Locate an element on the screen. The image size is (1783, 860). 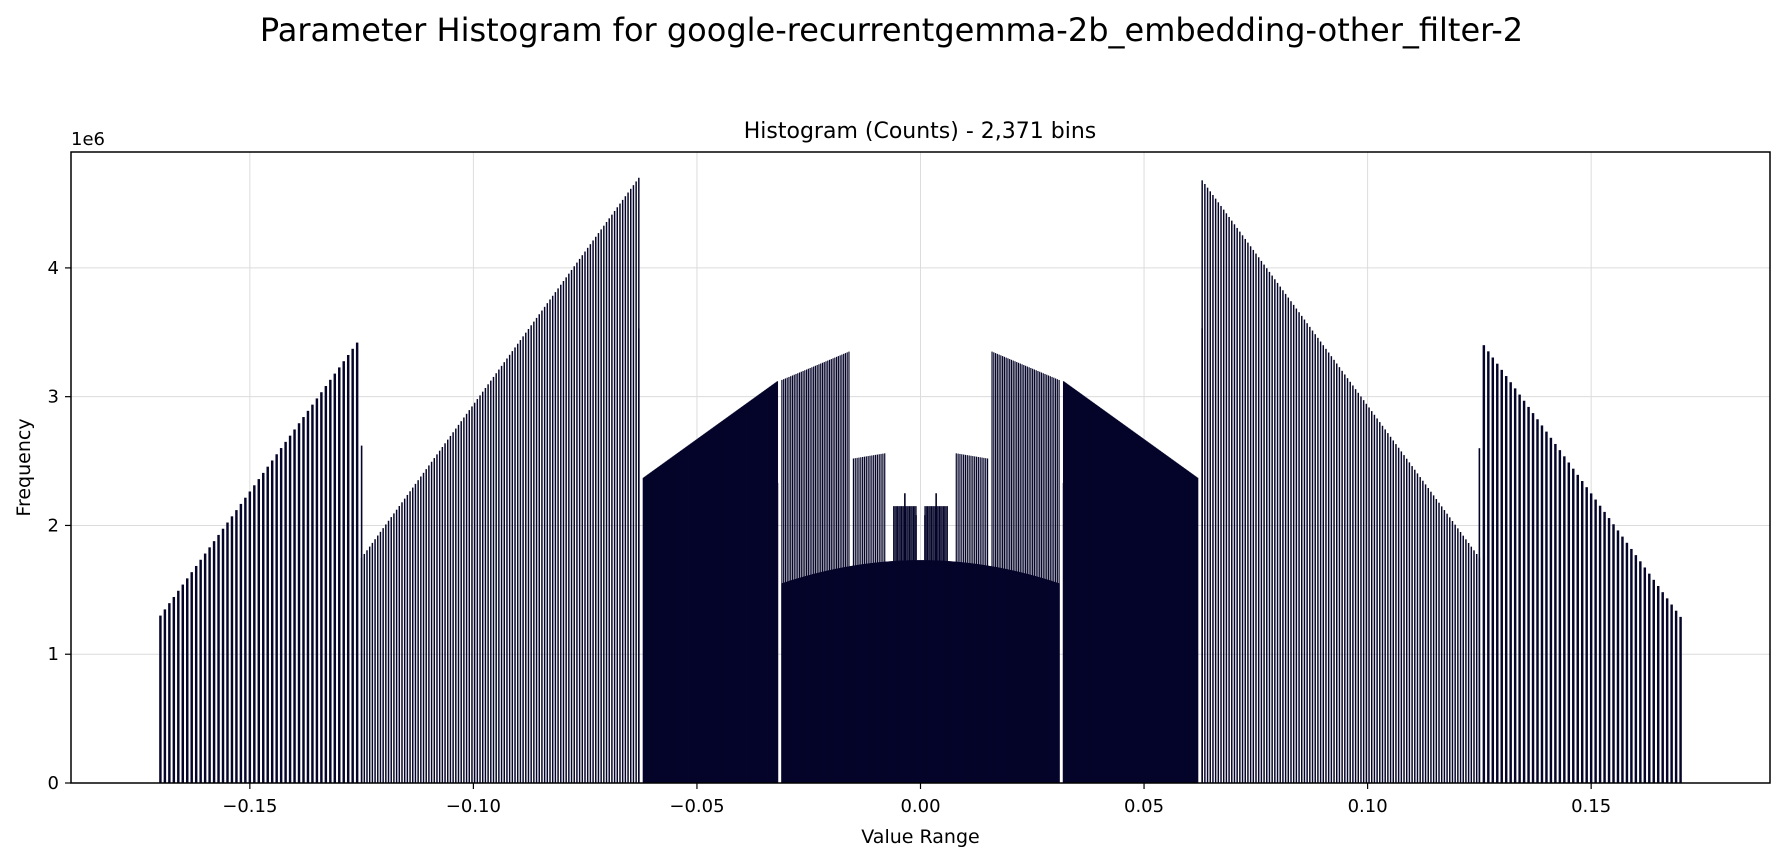
x-tick-label: 0.00 is located at coordinates (920, 806).